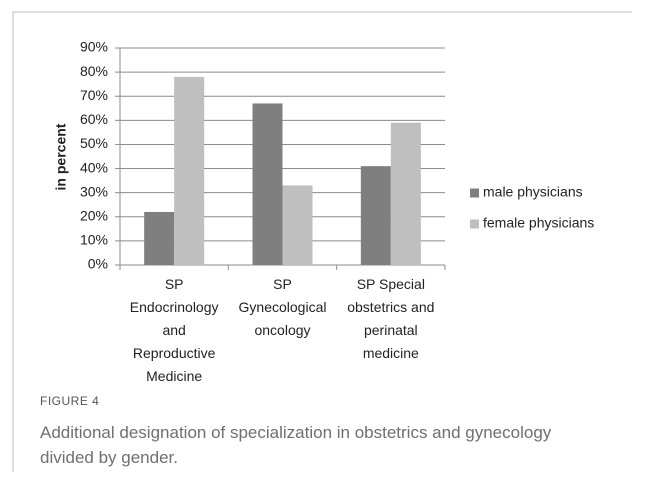  Describe the element at coordinates (70, 401) in the screenshot. I see `figure-label: FIGURE 4` at that location.